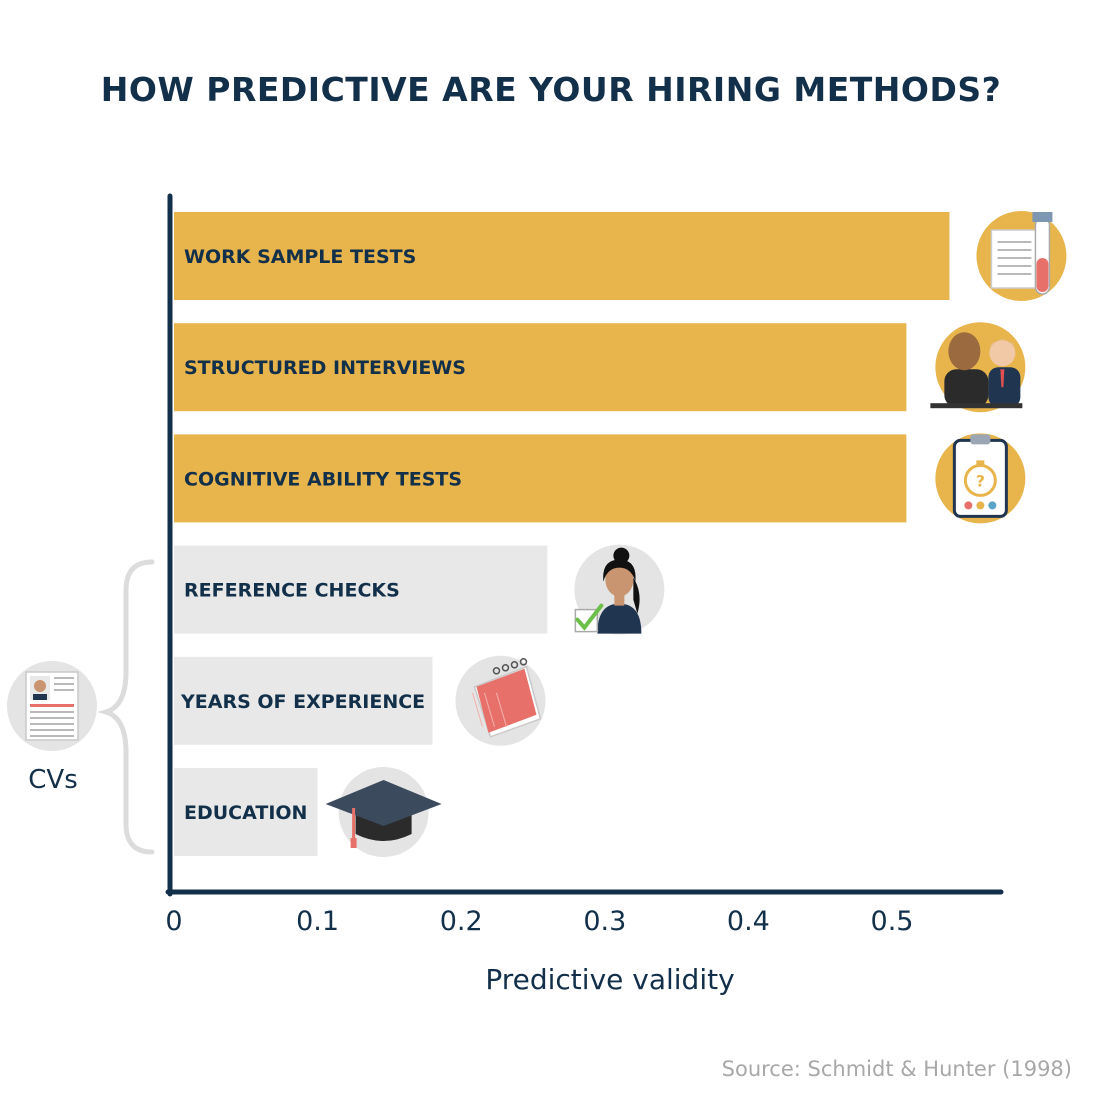  I want to click on x-tick-label: 0.1, so click(317, 921).